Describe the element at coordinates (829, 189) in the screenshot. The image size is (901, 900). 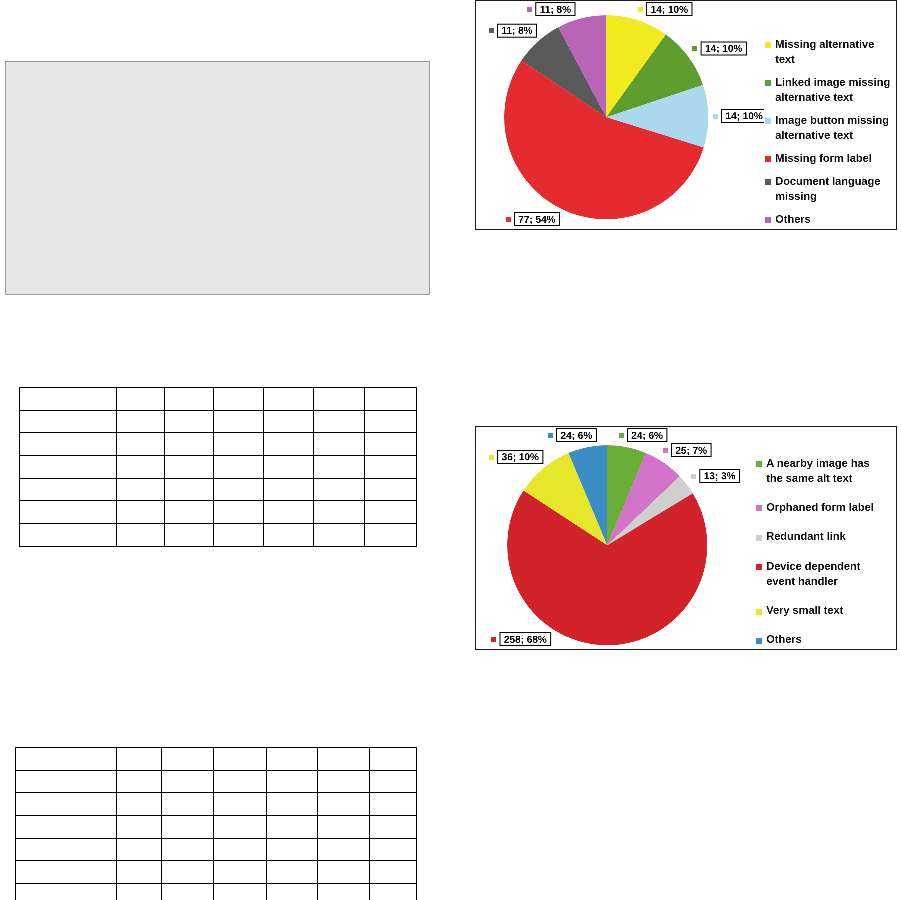
I see `legend-label: Document language missing` at that location.